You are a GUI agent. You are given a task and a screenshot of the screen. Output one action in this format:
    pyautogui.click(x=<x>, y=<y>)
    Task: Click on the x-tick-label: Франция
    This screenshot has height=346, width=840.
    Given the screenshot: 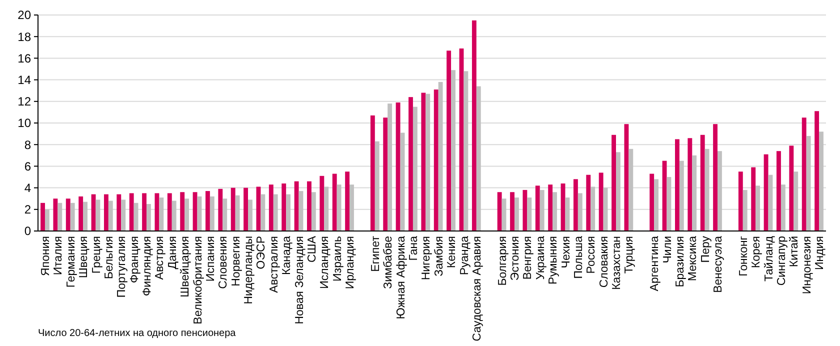 What is the action you would take?
    pyautogui.click(x=134, y=260)
    